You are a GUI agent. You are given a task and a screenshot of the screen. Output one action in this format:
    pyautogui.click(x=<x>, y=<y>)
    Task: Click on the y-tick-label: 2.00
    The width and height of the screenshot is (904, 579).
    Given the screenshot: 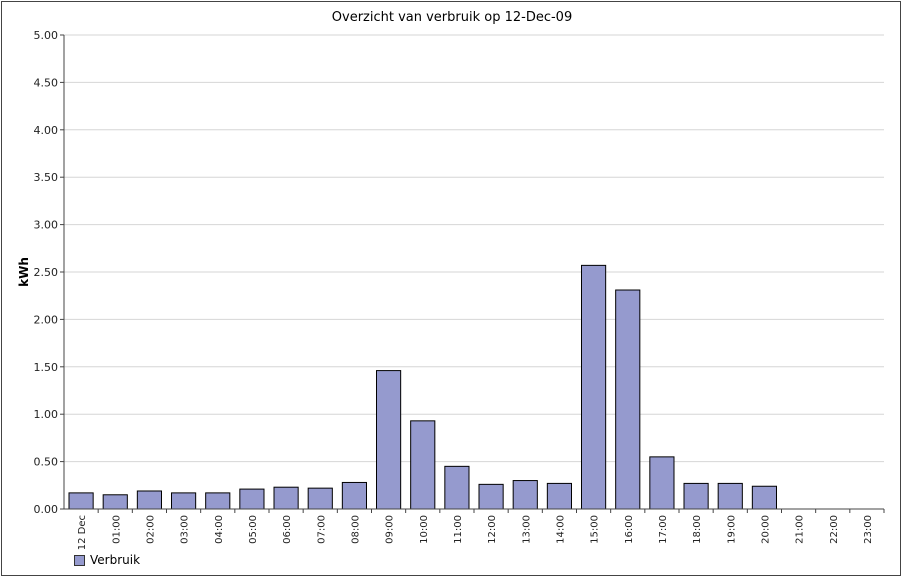 What is the action you would take?
    pyautogui.click(x=46, y=319)
    